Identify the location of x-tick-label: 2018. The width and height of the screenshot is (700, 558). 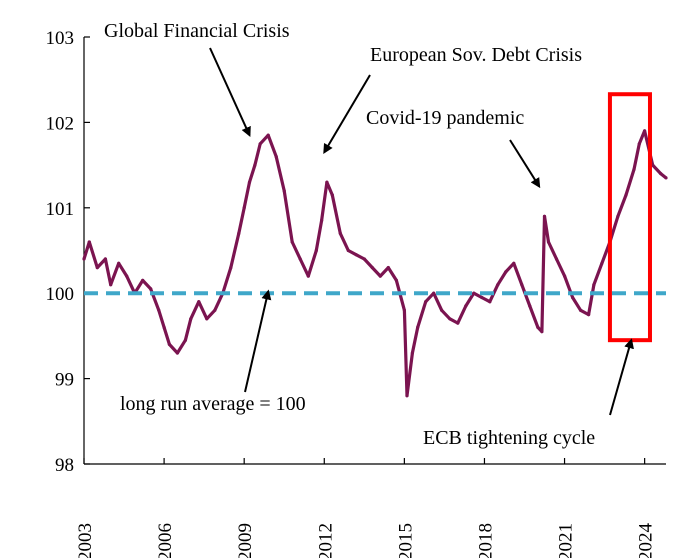
(485, 540).